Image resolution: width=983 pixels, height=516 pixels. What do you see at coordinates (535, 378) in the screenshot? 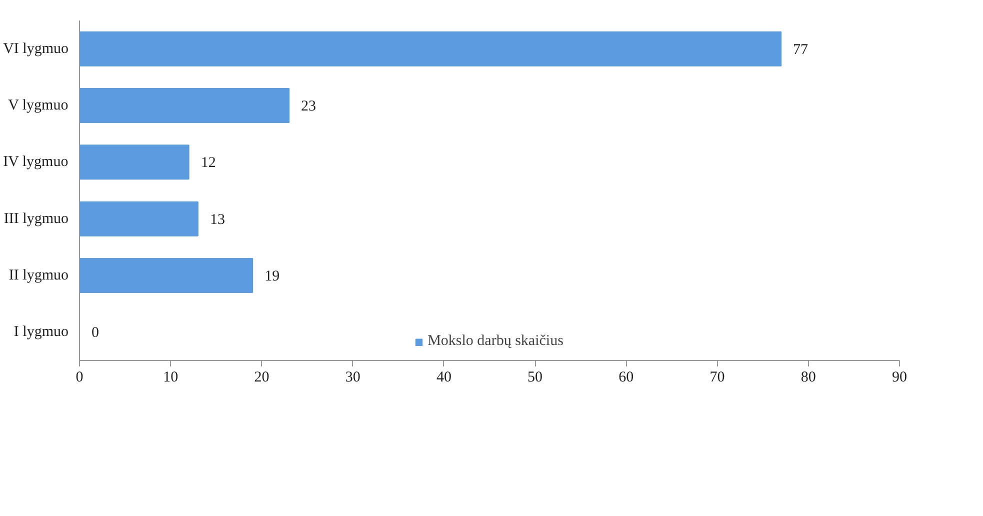
I see `x-tick-label: 50` at bounding box center [535, 378].